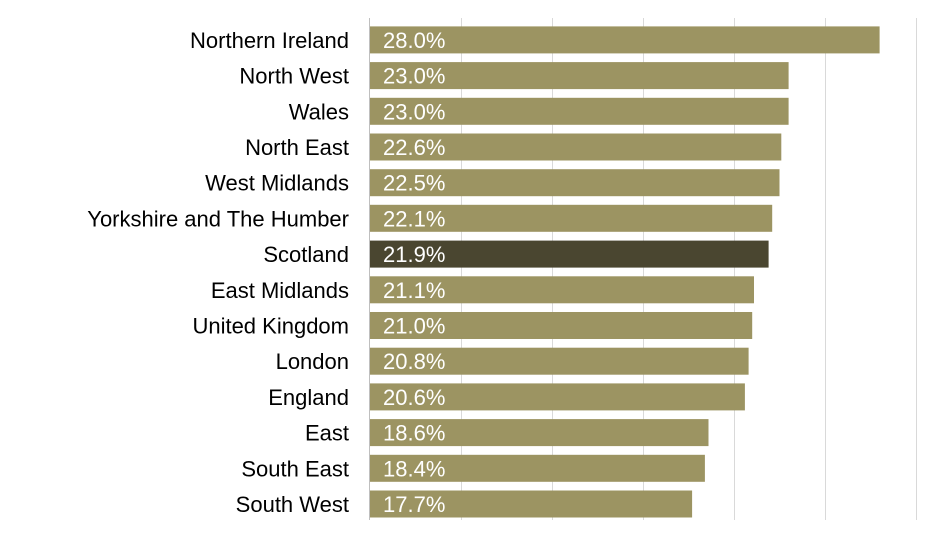 This screenshot has height=546, width=939. What do you see at coordinates (297, 147) in the screenshot?
I see `category-label: North East` at bounding box center [297, 147].